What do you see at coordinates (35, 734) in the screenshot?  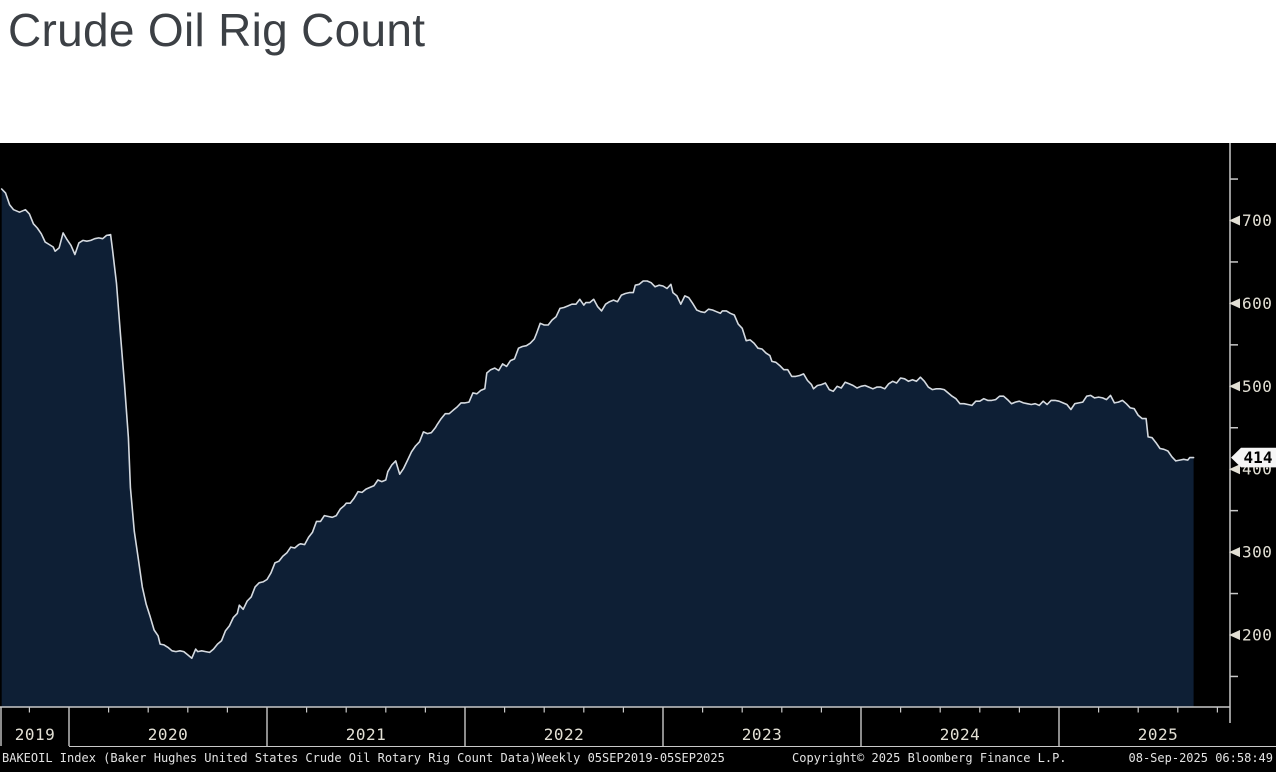 I see `x-axis-label-2019: 2019` at bounding box center [35, 734].